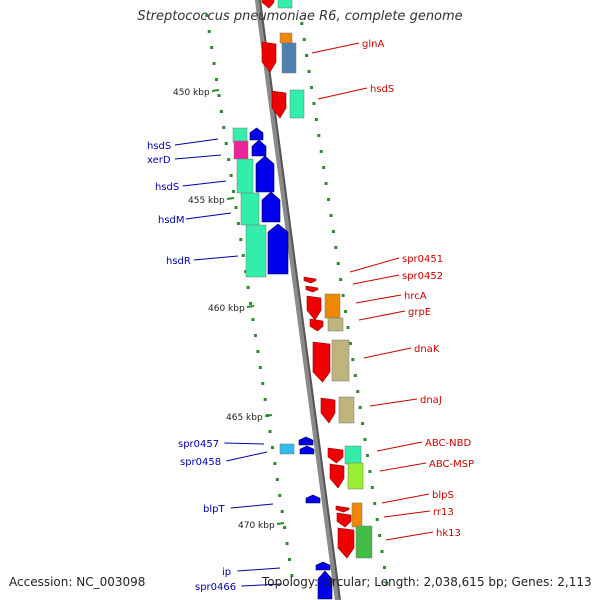 This screenshot has width=600, height=600. What do you see at coordinates (256, 526) in the screenshot?
I see `ruler-label: 470 kbp` at bounding box center [256, 526].